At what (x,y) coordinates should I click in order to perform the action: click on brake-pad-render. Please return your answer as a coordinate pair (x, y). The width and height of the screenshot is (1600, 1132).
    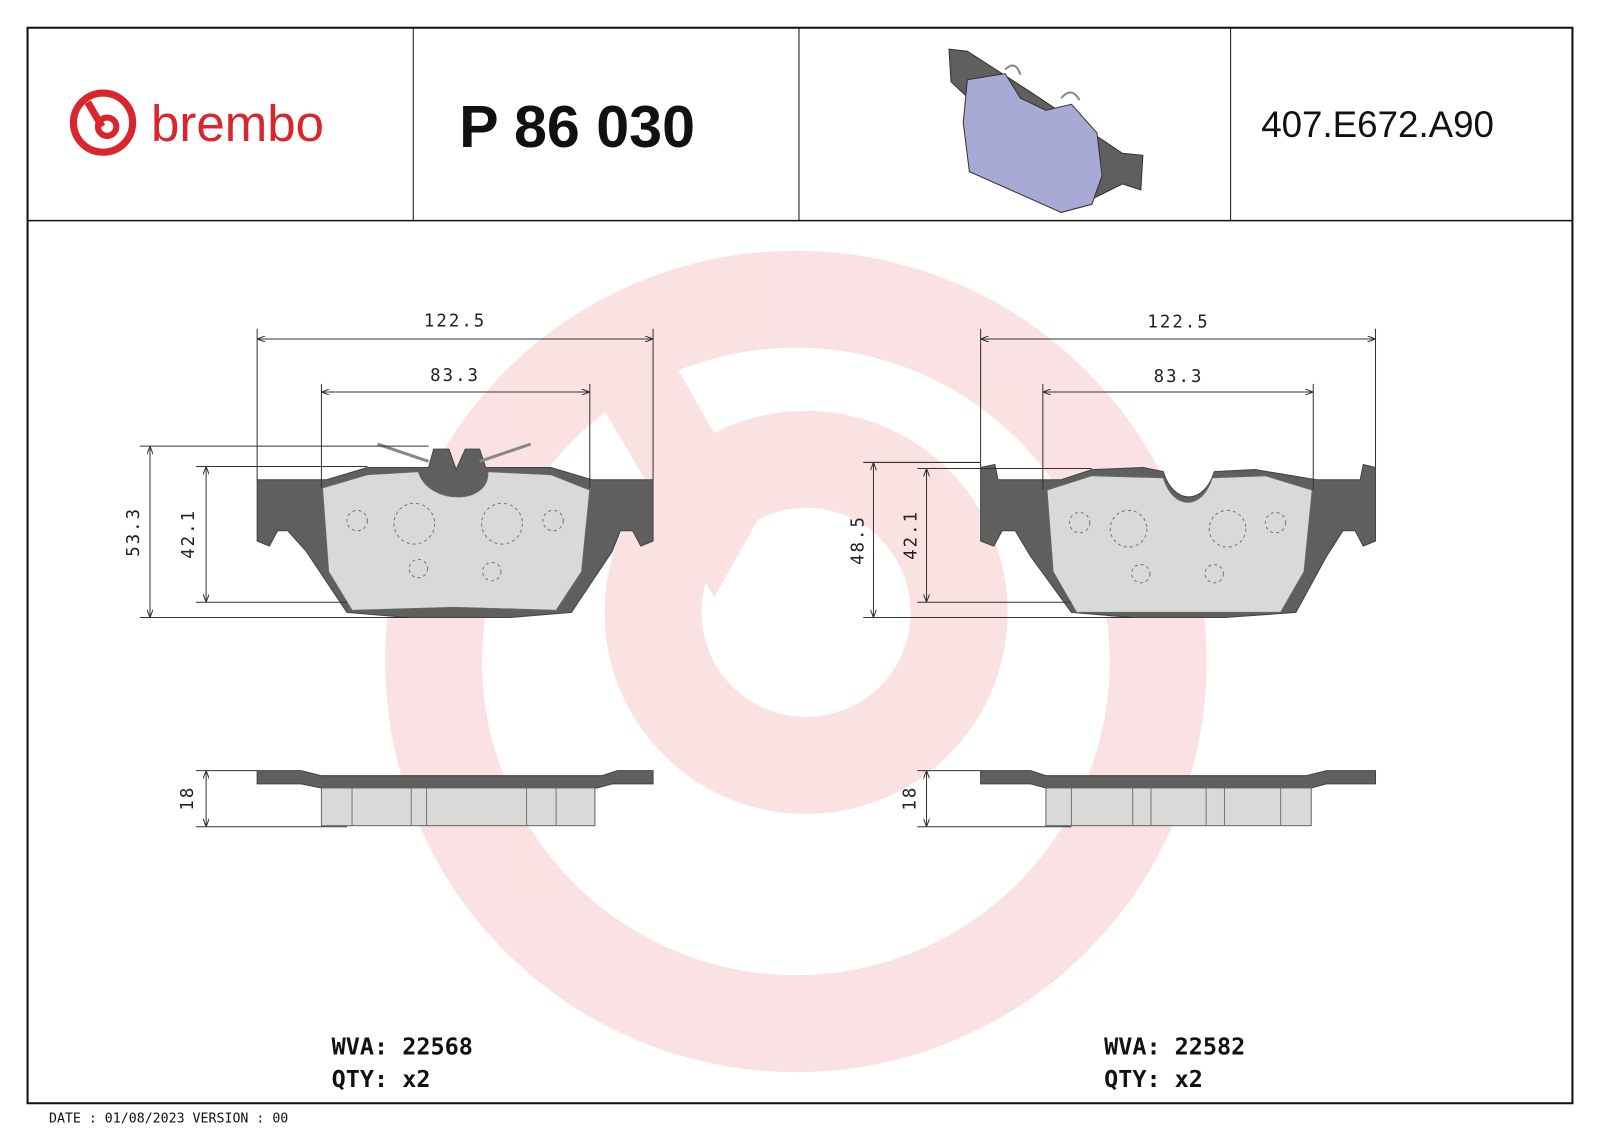
    Looking at the image, I should click on (1046, 130).